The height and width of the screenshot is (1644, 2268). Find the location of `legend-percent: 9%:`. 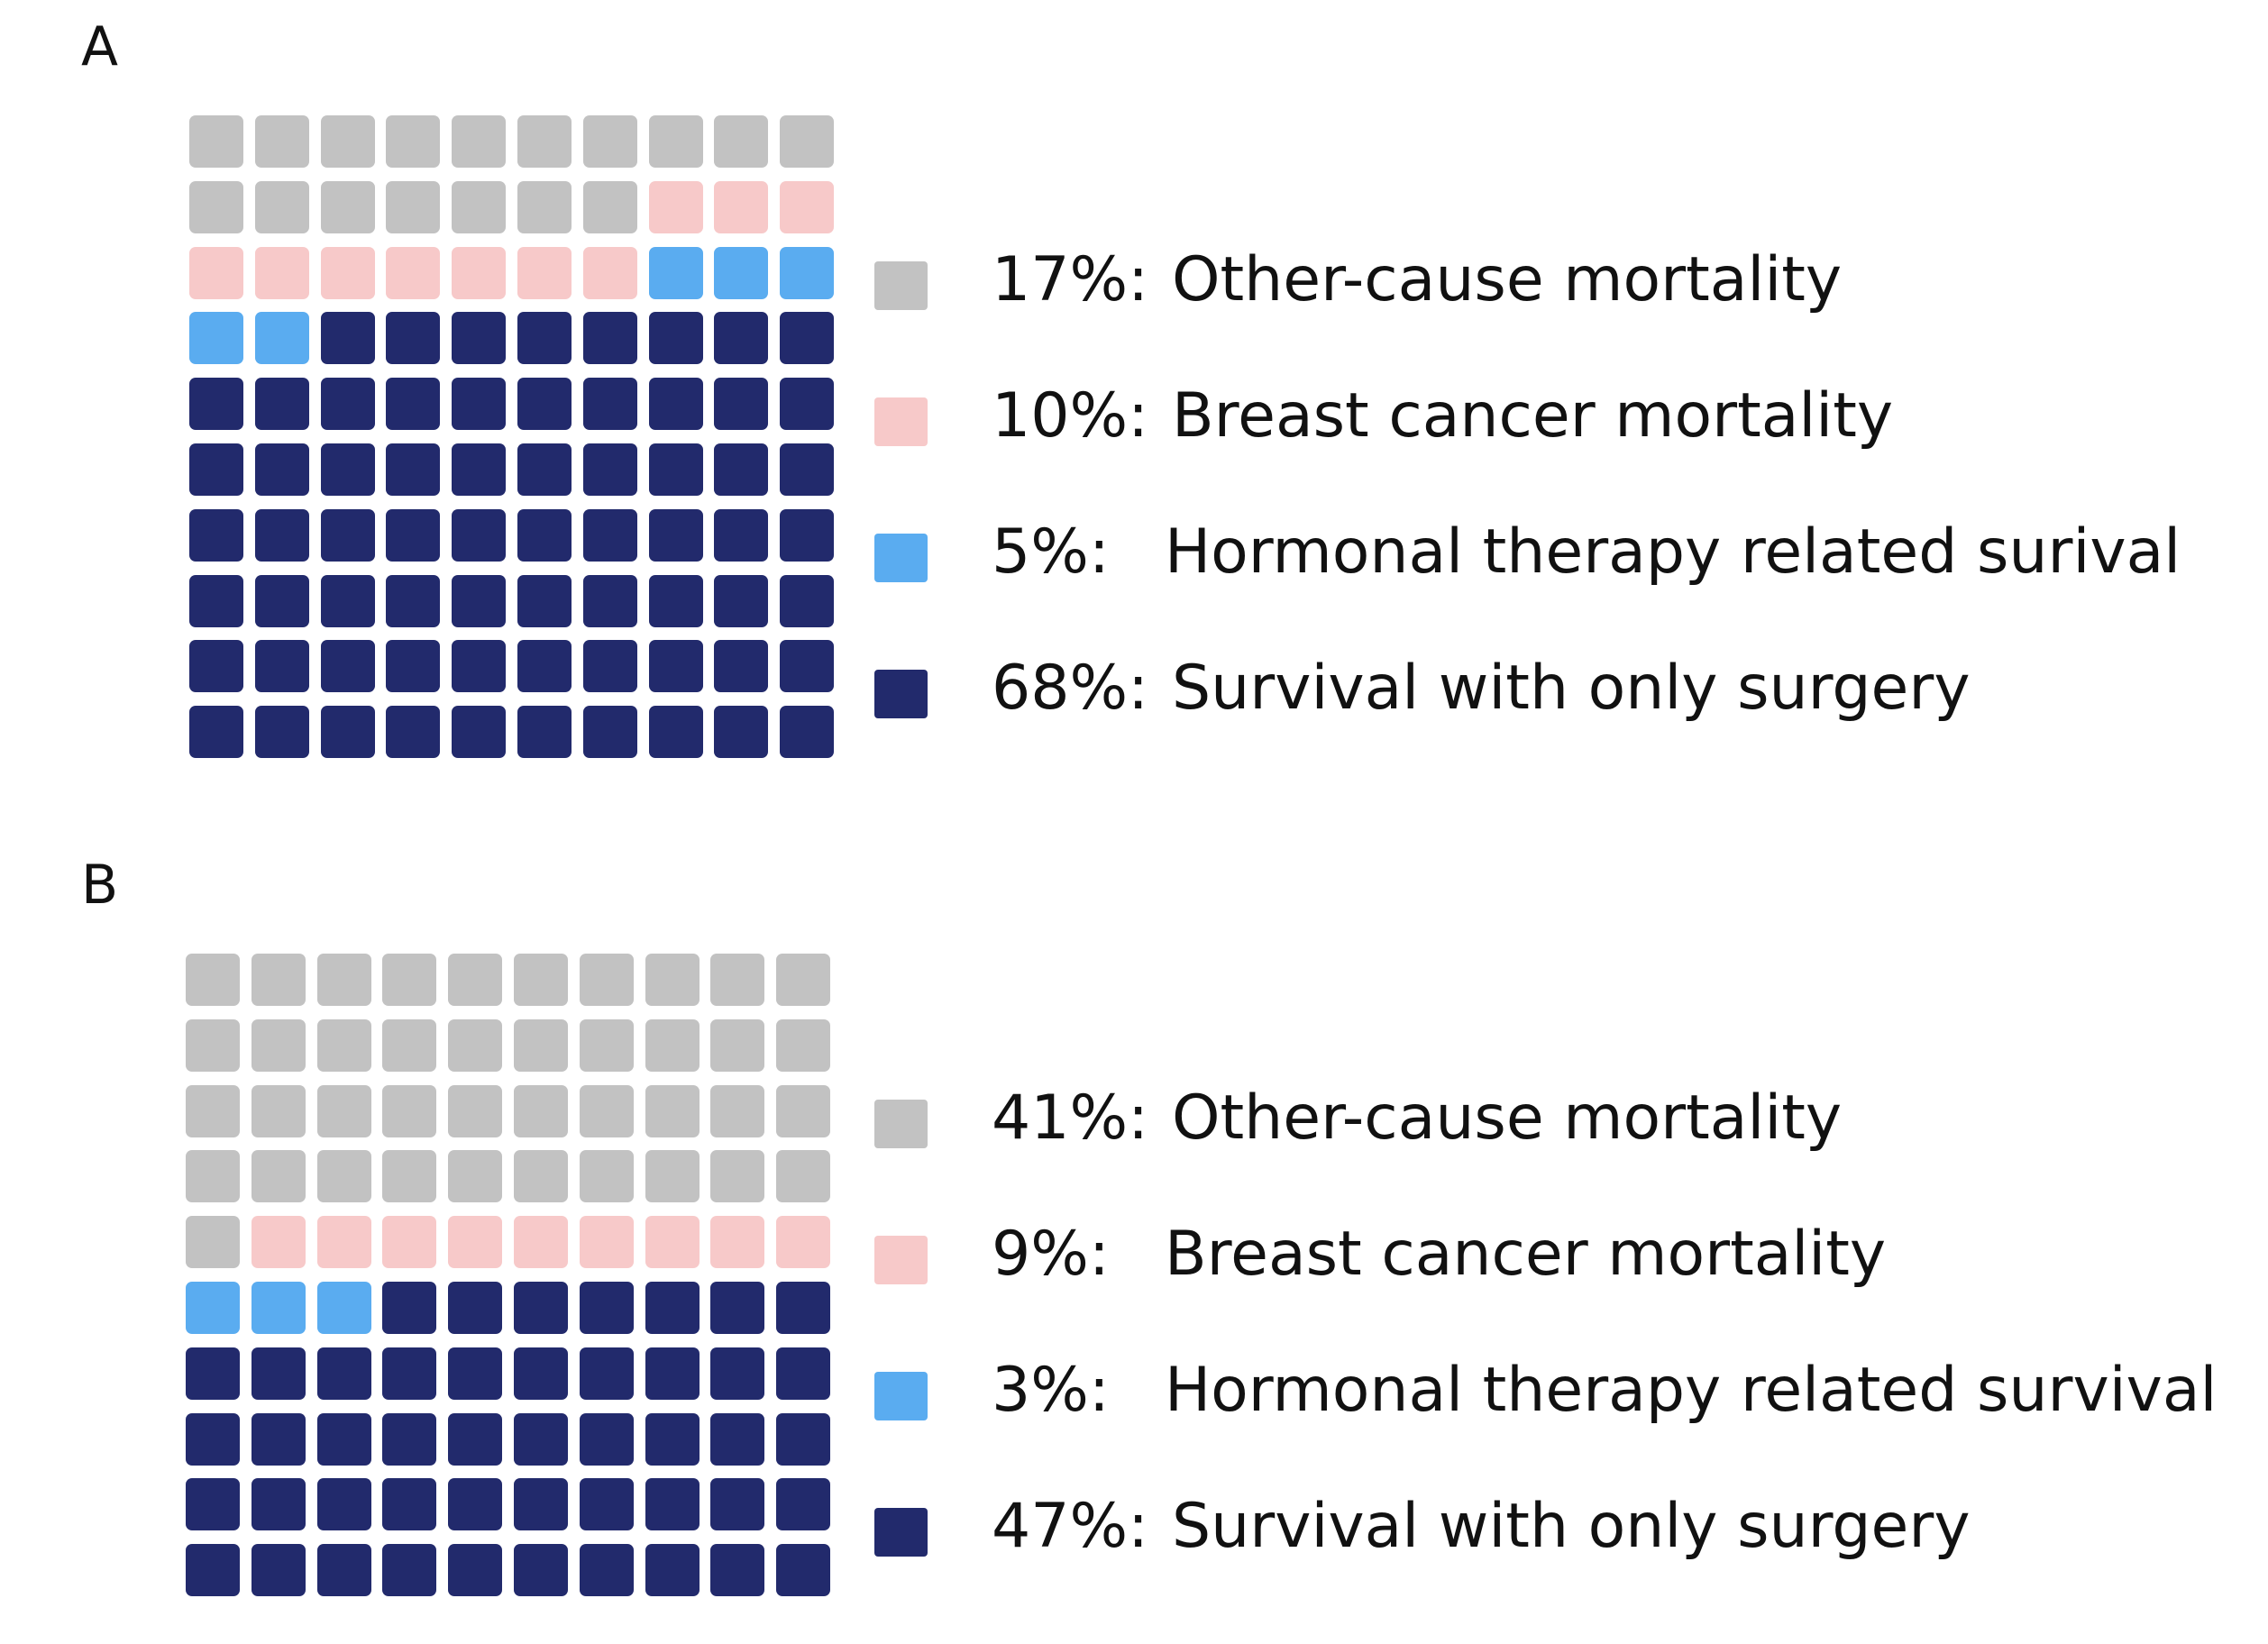

legend-percent: 9%: is located at coordinates (1051, 1254).